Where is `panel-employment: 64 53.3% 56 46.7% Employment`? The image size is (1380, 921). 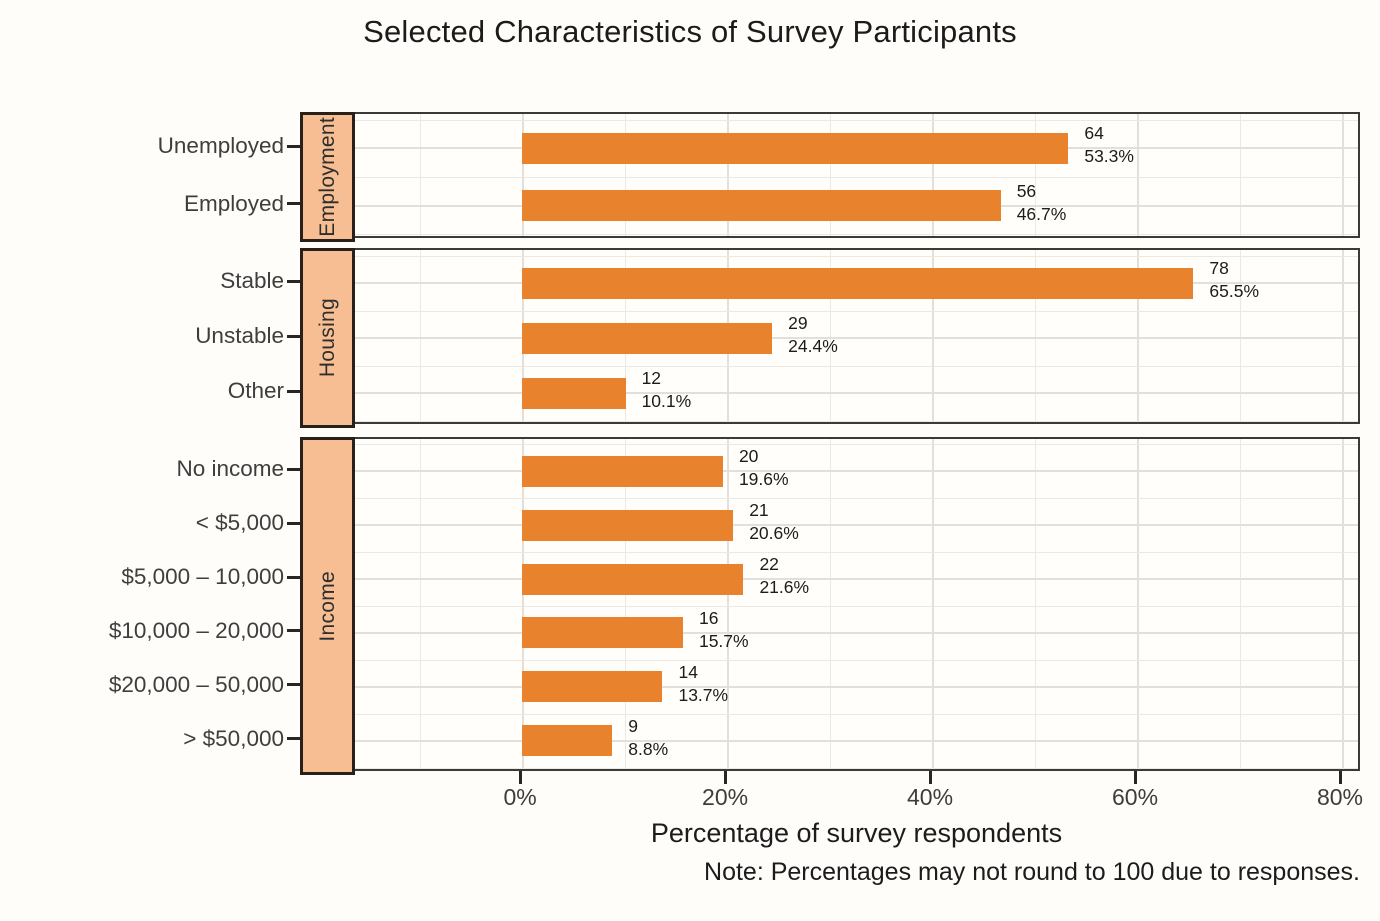 panel-employment: 64 53.3% 56 46.7% Employment is located at coordinates (830, 177).